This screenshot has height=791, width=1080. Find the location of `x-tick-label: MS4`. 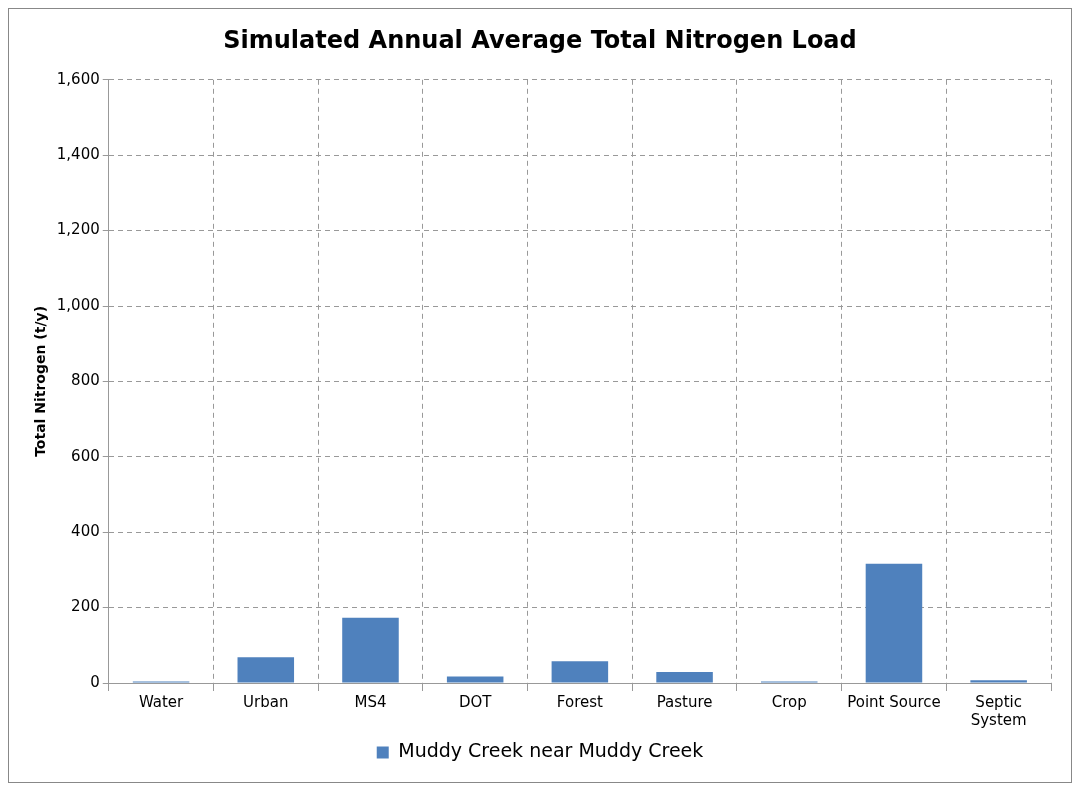

x-tick-label: MS4 is located at coordinates (370, 701).